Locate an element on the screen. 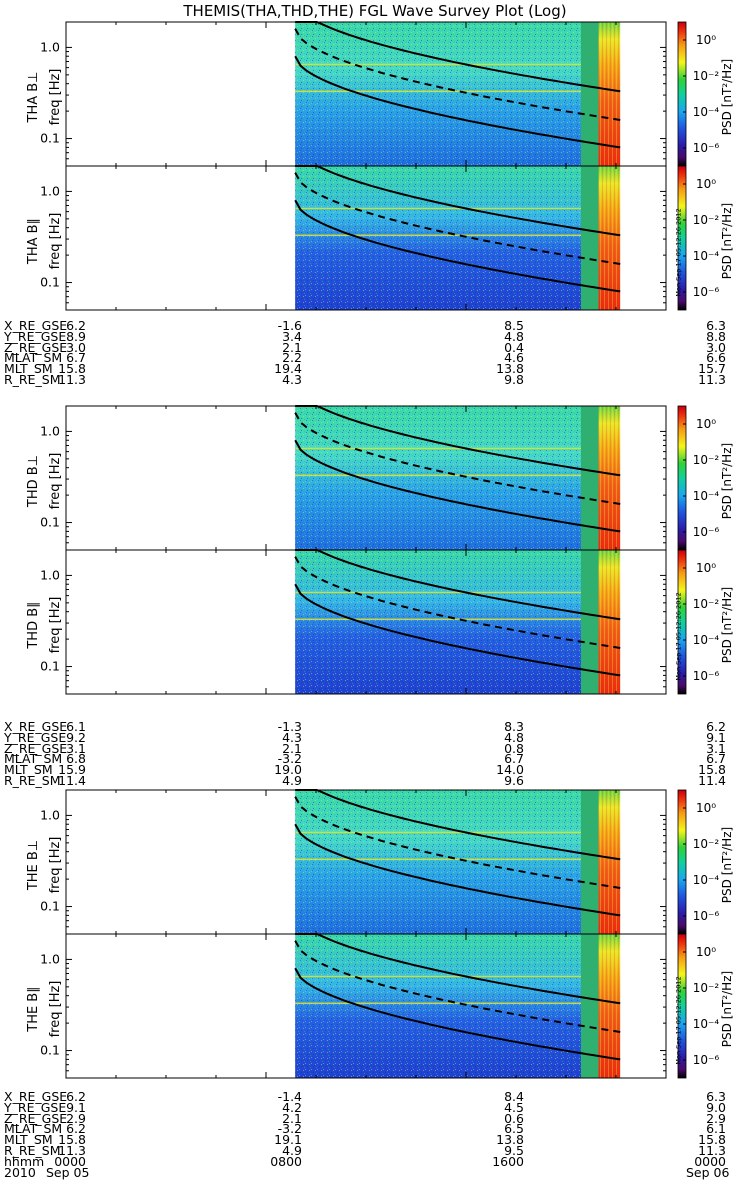 The height and width of the screenshot is (1200, 750). ephemeris-value: 19.4 is located at coordinates (288, 369).